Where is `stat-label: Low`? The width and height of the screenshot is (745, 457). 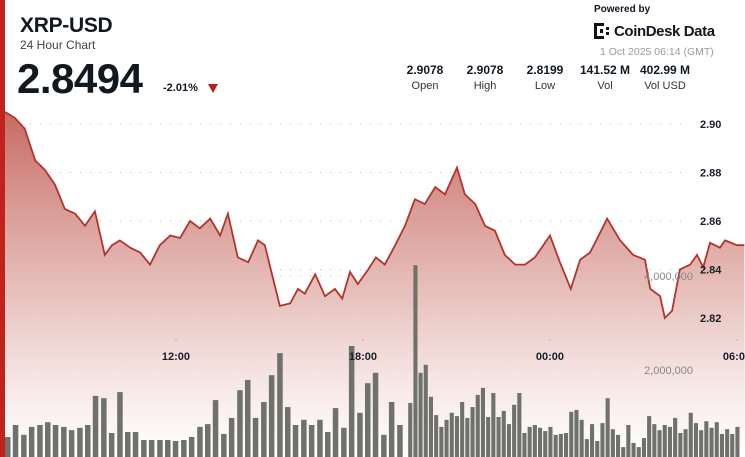 stat-label: Low is located at coordinates (545, 86).